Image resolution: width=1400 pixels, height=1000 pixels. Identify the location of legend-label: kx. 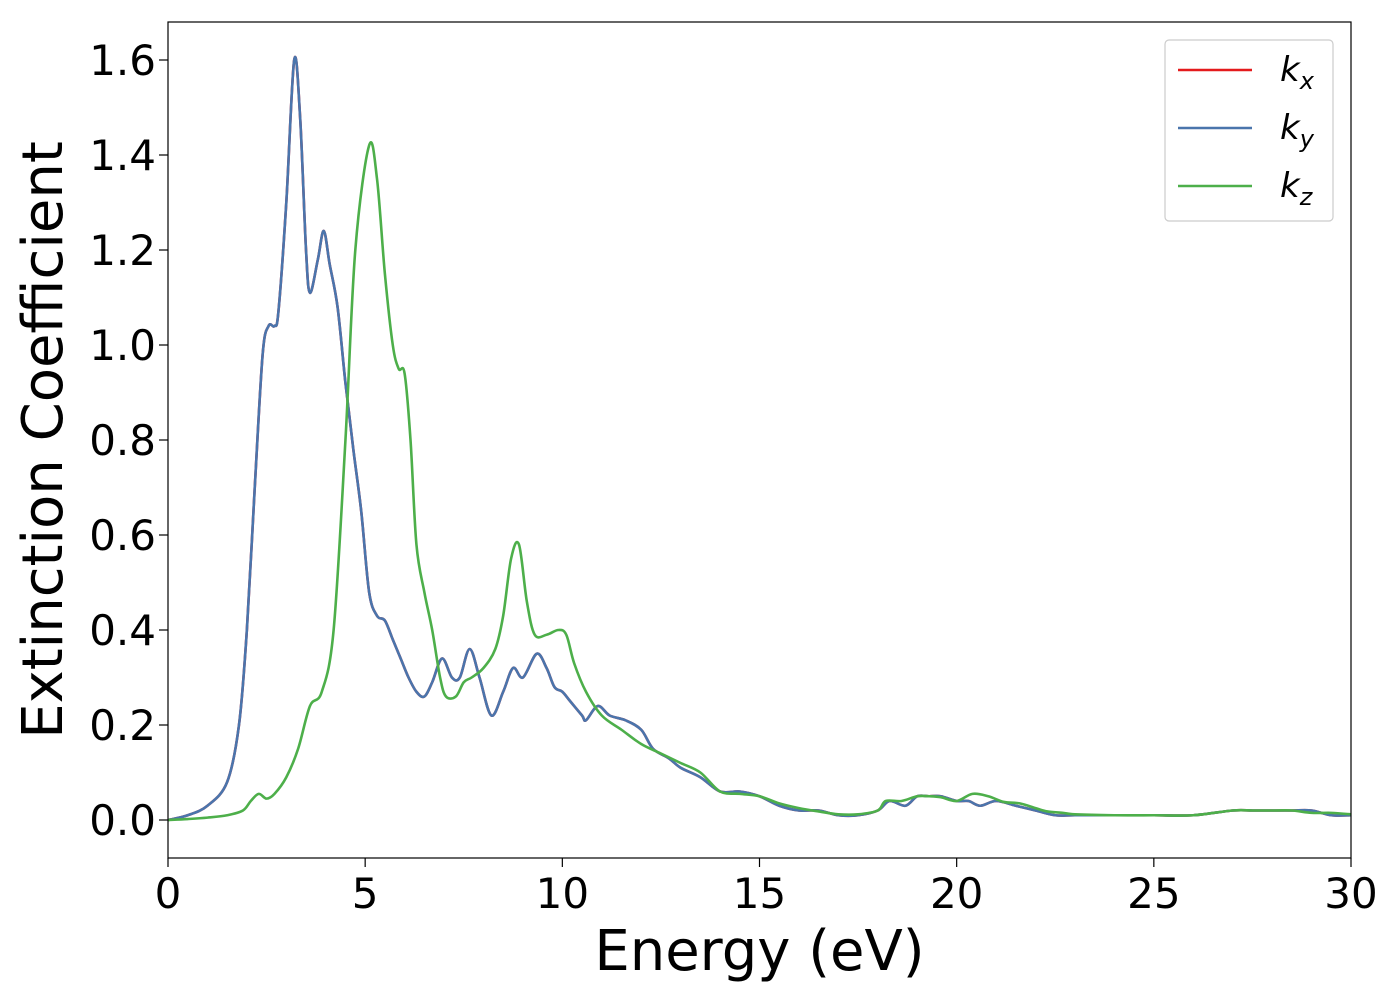
(1297, 72).